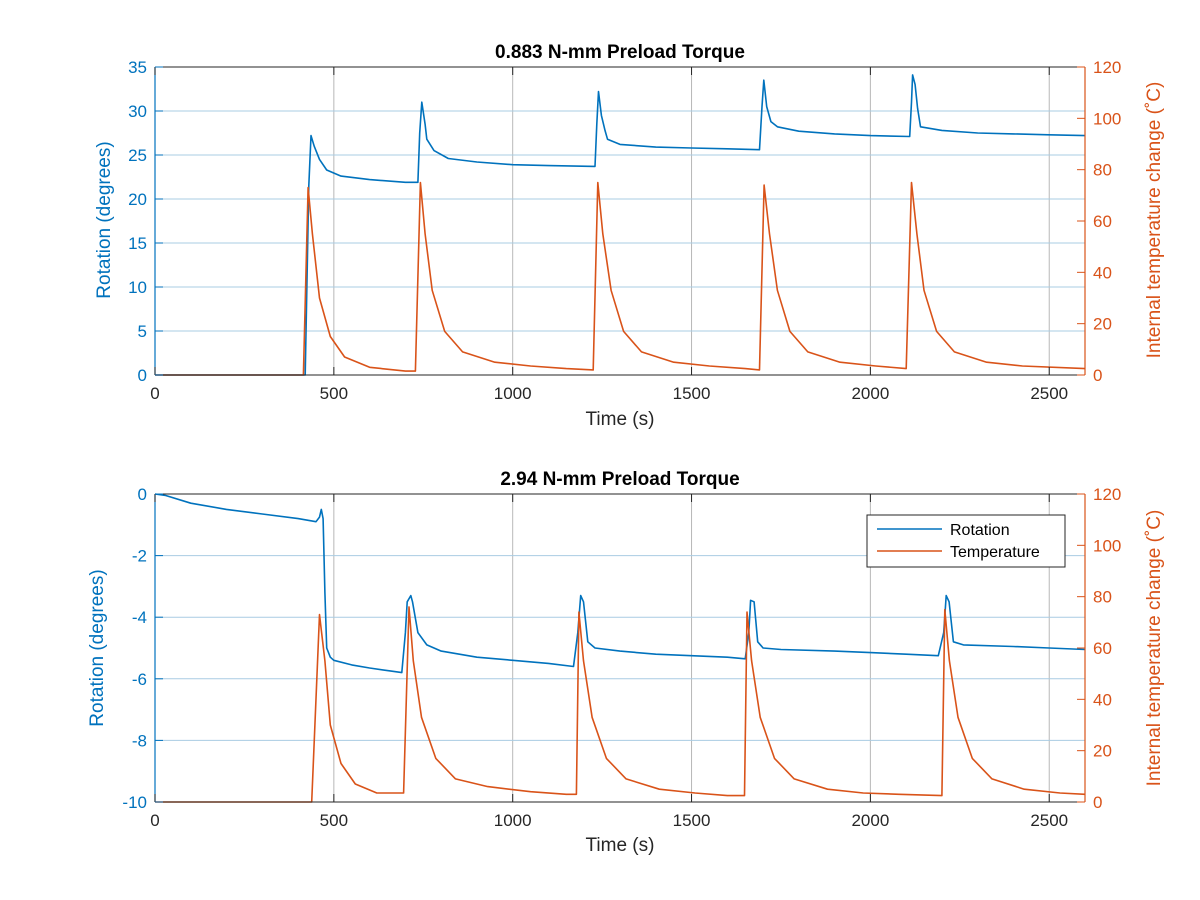 Image resolution: width=1200 pixels, height=900 pixels. Describe the element at coordinates (134, 802) in the screenshot. I see `y-tick-label-left: -10` at that location.